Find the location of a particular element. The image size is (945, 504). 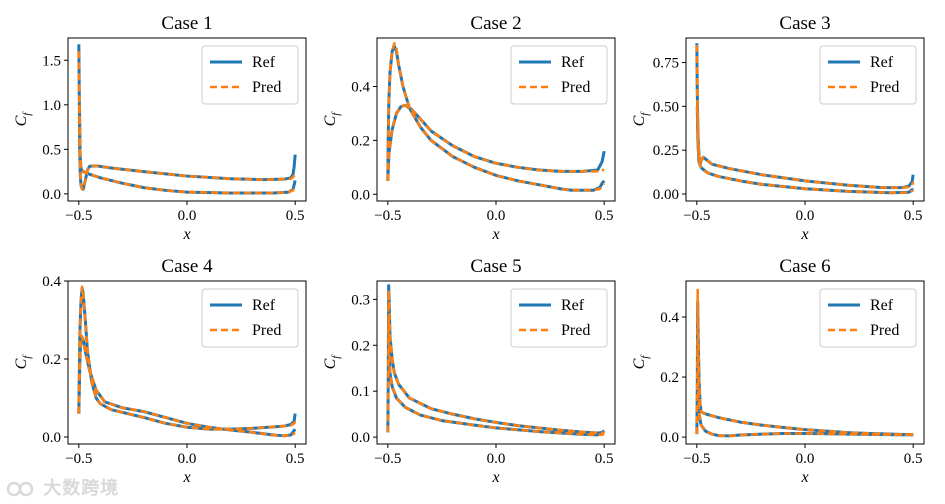

subplot-title: Case 4 is located at coordinates (187, 266).